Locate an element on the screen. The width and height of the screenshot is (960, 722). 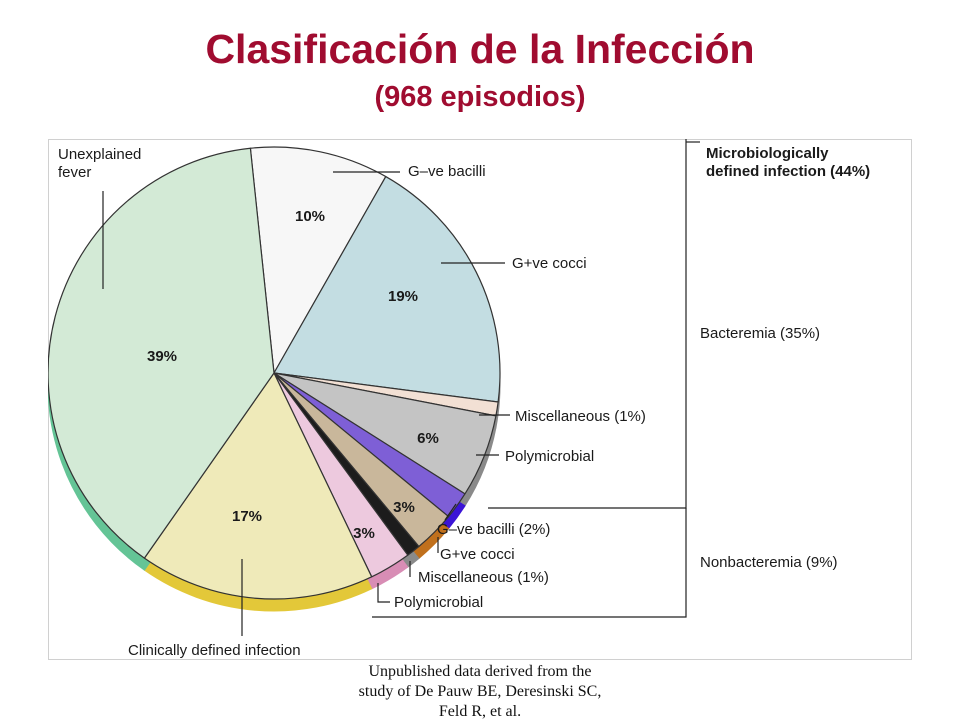
bracket-nonbacteremia is located at coordinates (529, 563).